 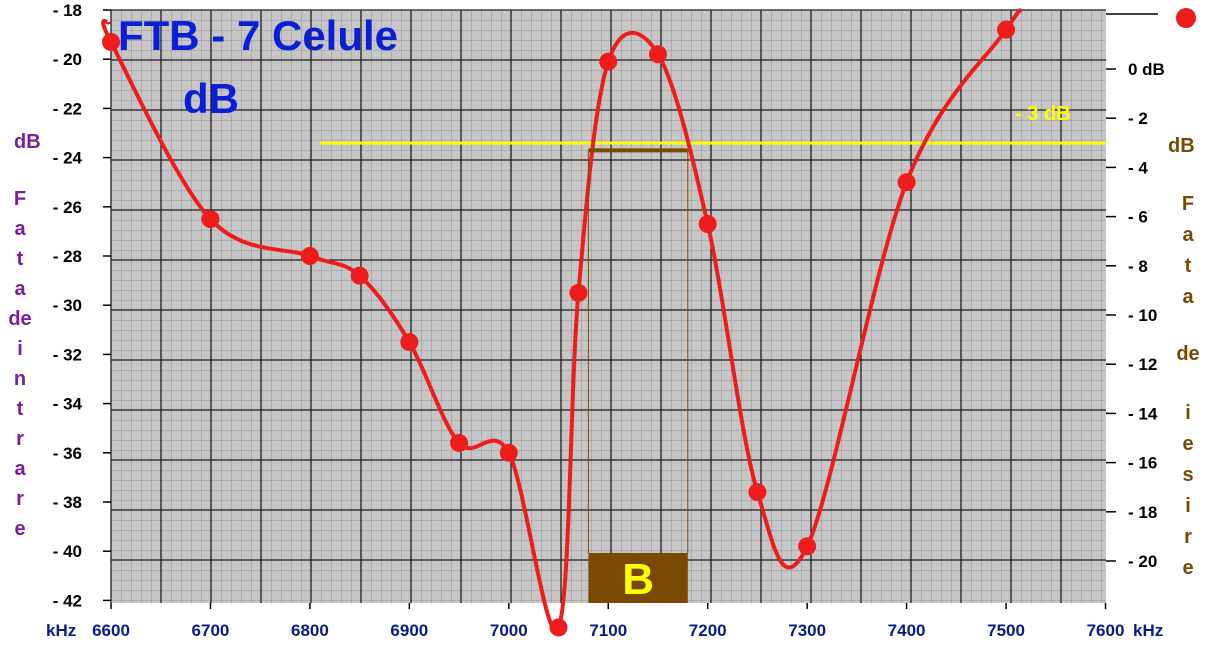 I want to click on right-tick-label: - 16, so click(x=1142, y=463).